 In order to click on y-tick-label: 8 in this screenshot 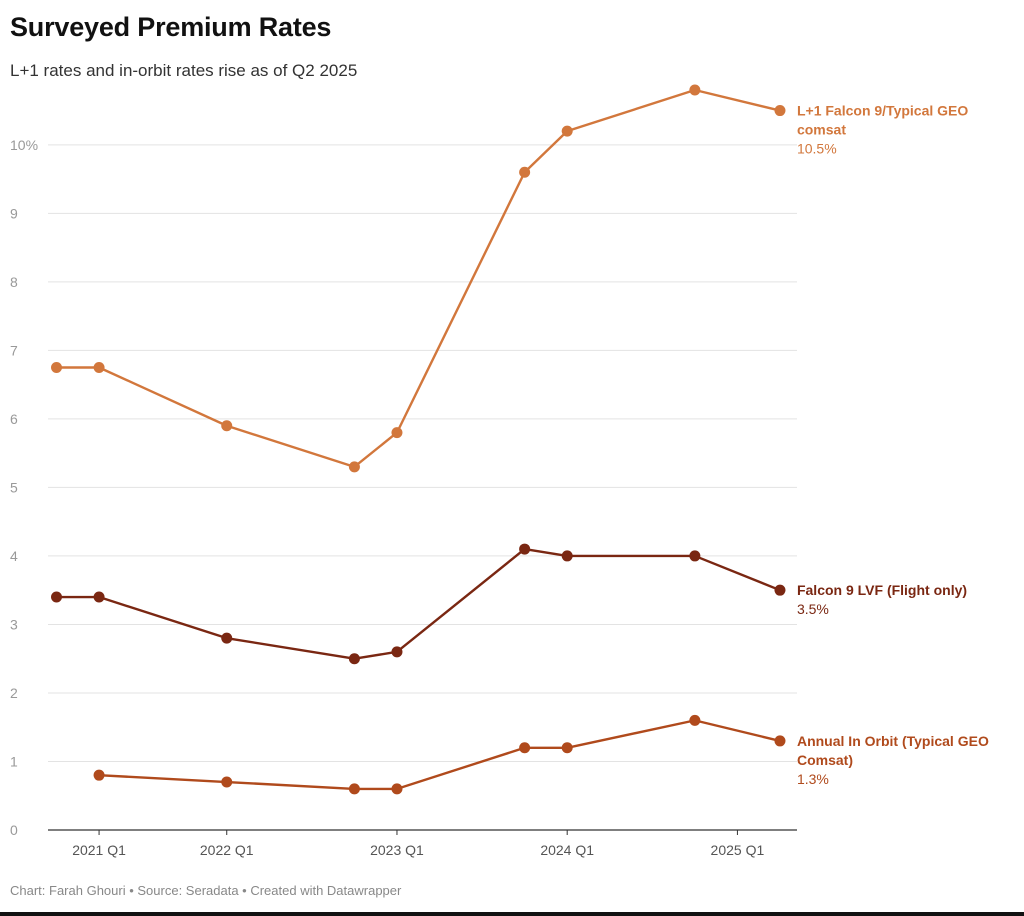, I will do `click(14, 282)`.